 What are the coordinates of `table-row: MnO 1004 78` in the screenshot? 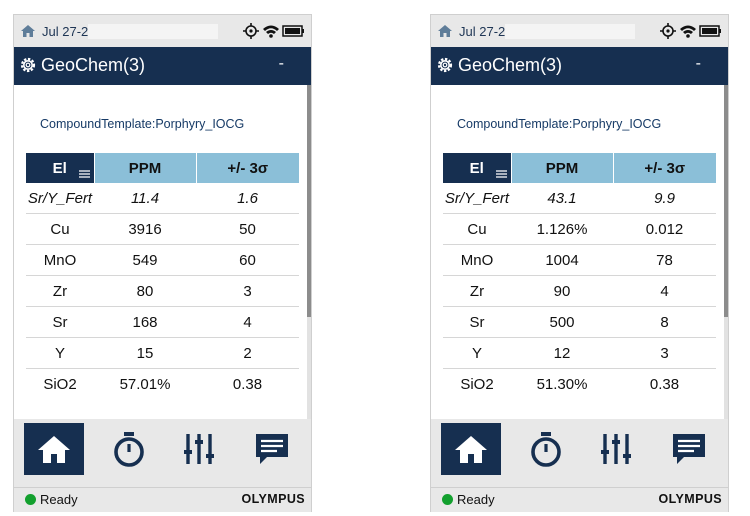 It's located at (579, 260).